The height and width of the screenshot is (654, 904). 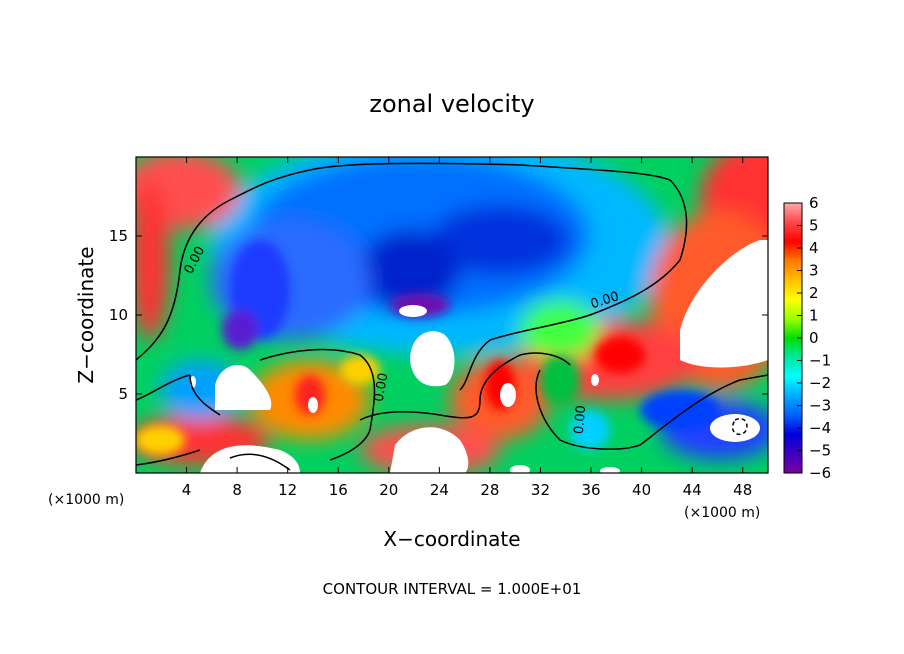 I want to click on colorbar-tick-label: −1, so click(x=820, y=361).